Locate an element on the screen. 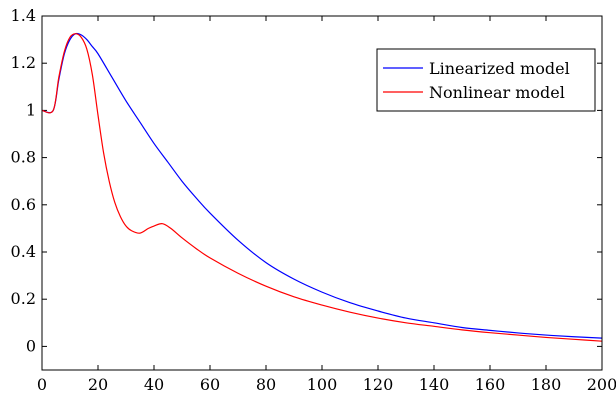 The height and width of the screenshot is (399, 616). y-tick-label: 0.2 is located at coordinates (23, 298).